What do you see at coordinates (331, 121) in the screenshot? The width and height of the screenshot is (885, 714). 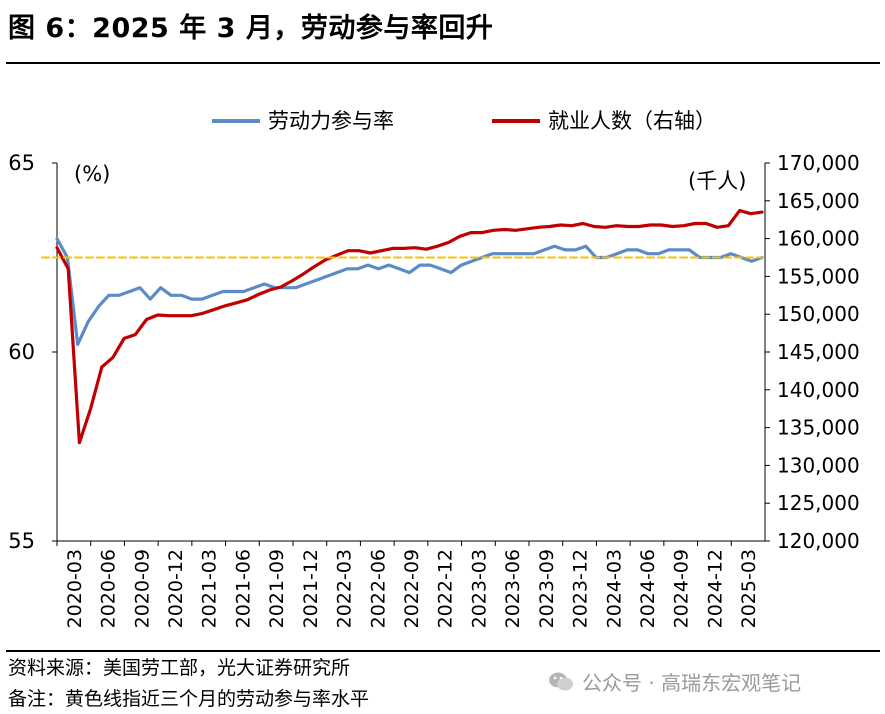 I see `legend-label: 劳动力参与率` at bounding box center [331, 121].